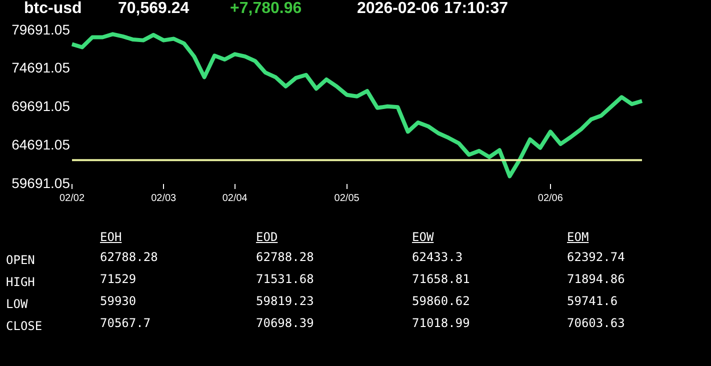 This screenshot has width=711, height=366. Describe the element at coordinates (423, 237) in the screenshot. I see `text: EOW` at that location.